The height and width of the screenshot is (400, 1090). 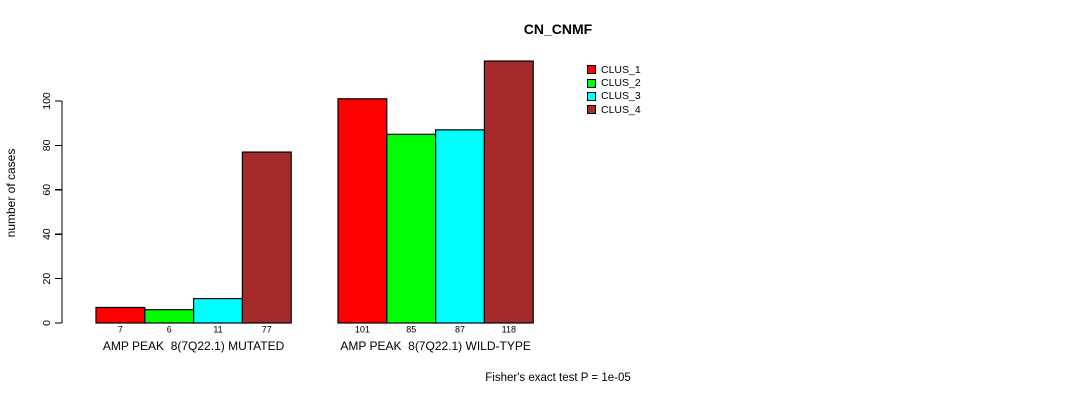 I want to click on y-tick-label: 80, so click(x=47, y=145).